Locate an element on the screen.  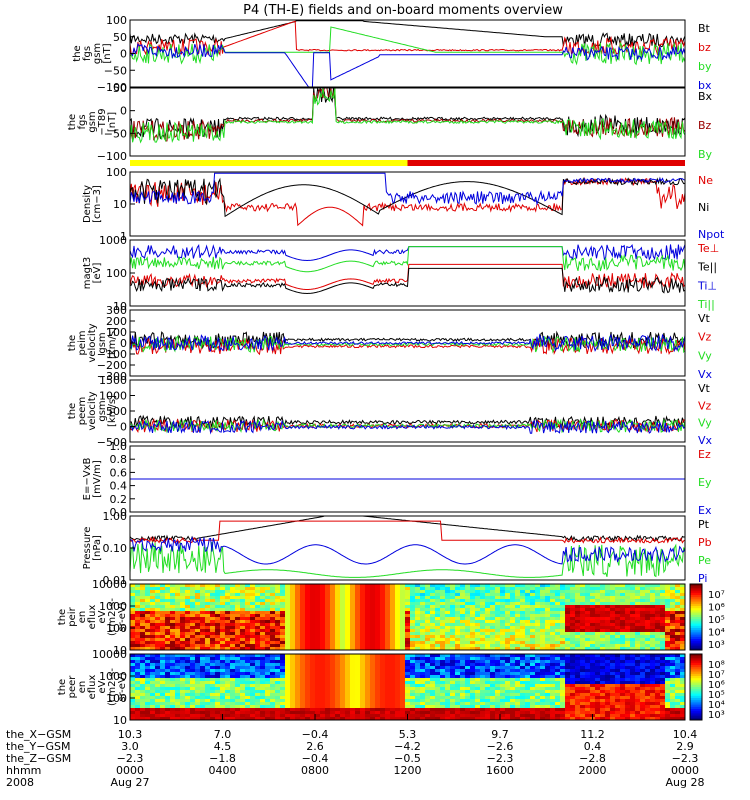
peem-velocity-ytick-label: 500 is located at coordinates (116, 411).